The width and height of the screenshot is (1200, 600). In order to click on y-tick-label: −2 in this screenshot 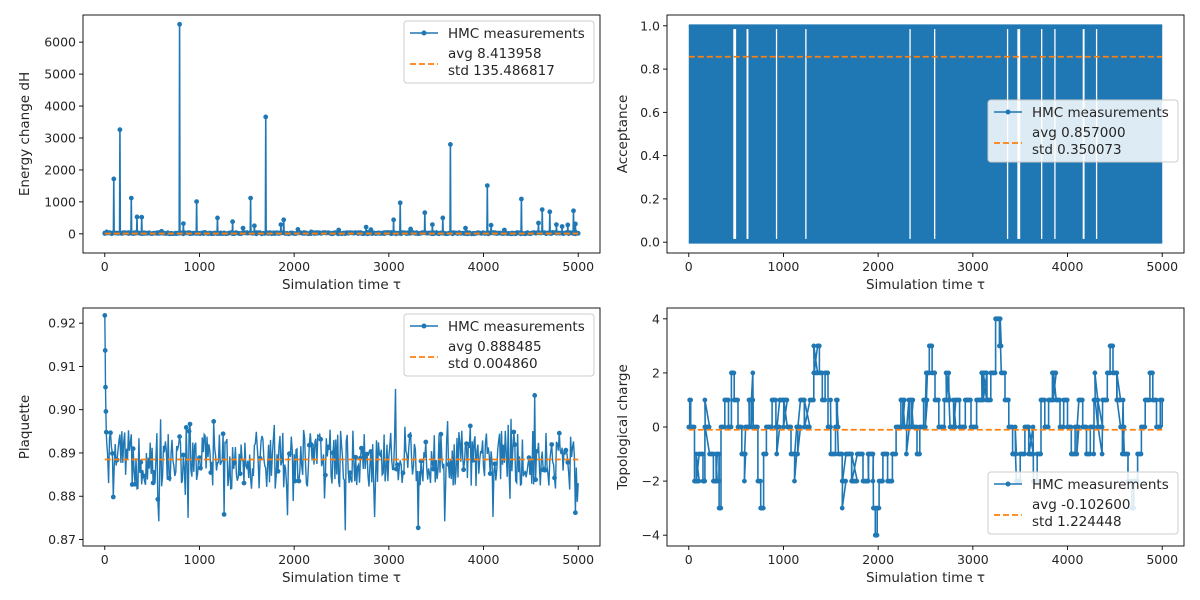, I will do `click(651, 481)`.